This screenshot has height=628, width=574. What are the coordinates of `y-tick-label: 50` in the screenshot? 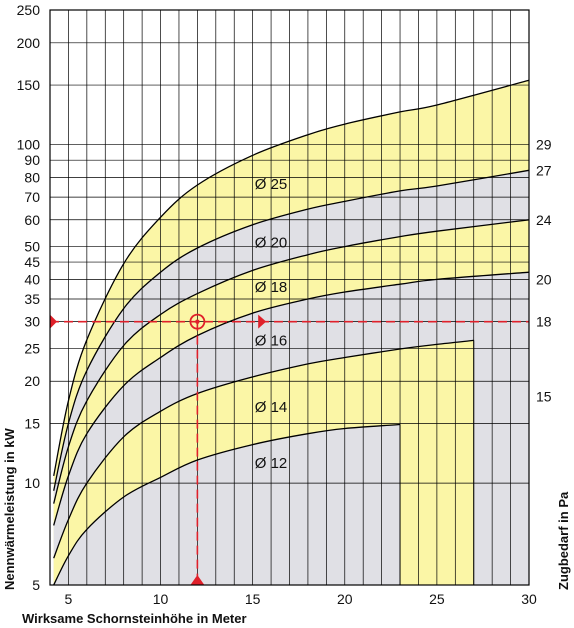 It's located at (32, 247).